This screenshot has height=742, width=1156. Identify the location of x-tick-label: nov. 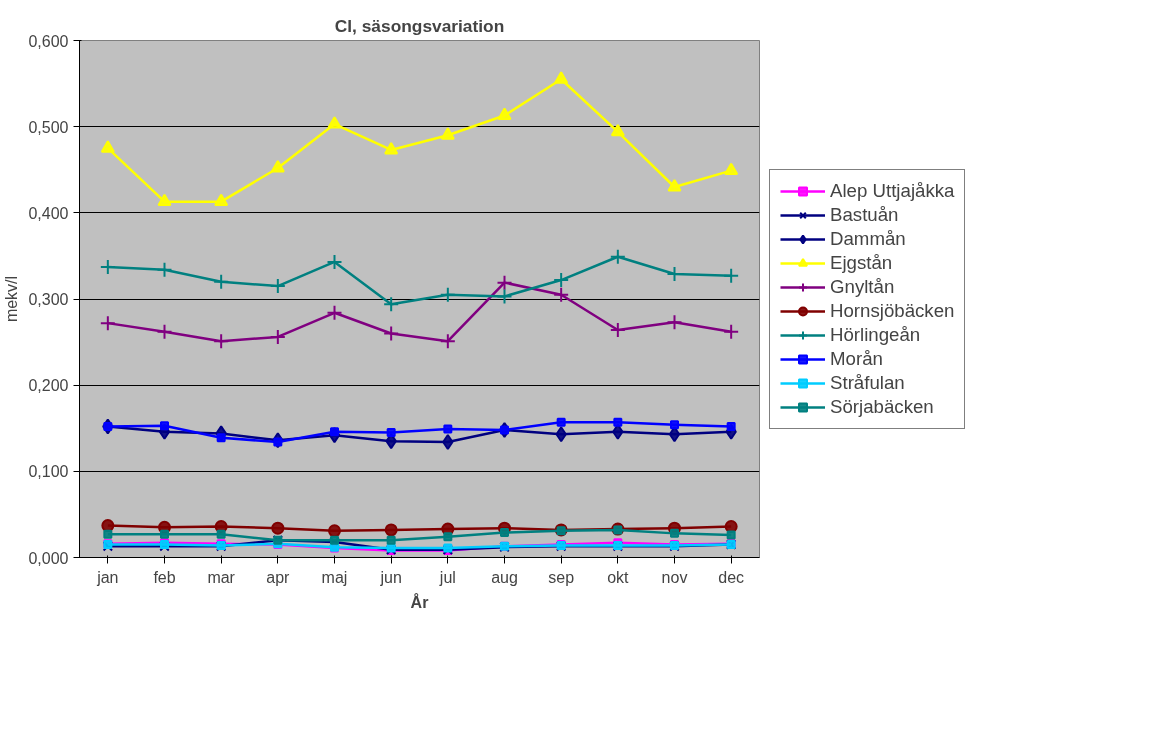
(674, 577).